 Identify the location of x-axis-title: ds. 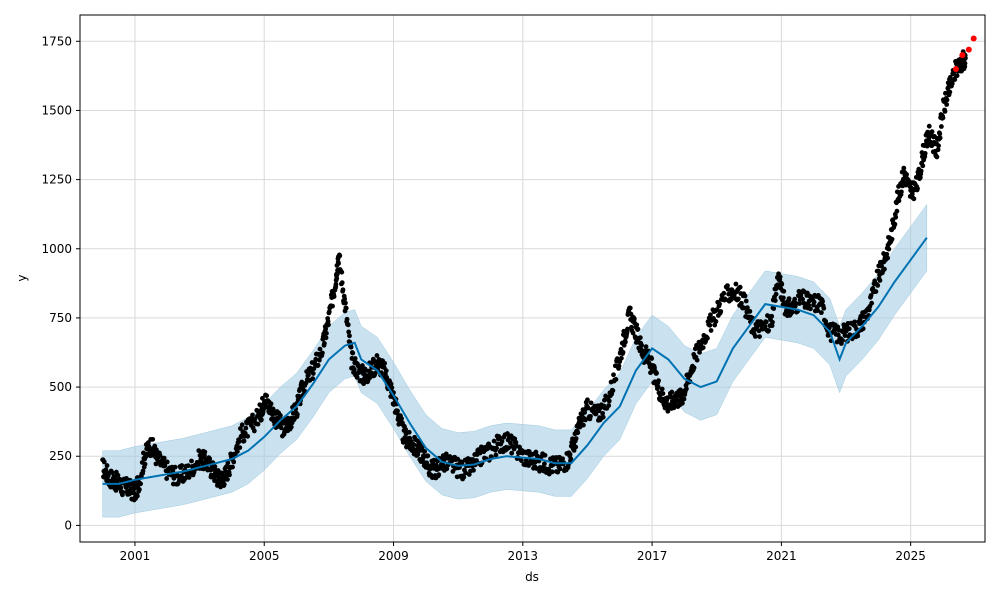
(532, 577).